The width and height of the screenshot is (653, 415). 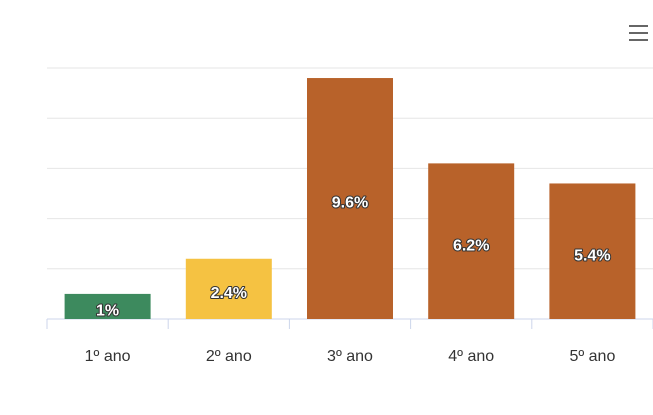 What do you see at coordinates (471, 356) in the screenshot?
I see `x-tick-label: 4º ano` at bounding box center [471, 356].